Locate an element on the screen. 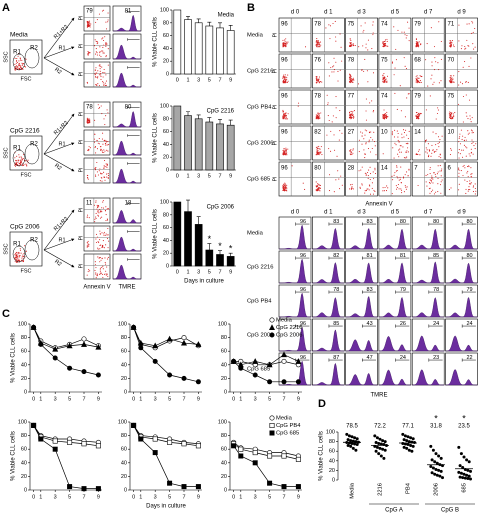 This screenshot has width=480, height=520. mean-label: 23.5 is located at coordinates (464, 427).